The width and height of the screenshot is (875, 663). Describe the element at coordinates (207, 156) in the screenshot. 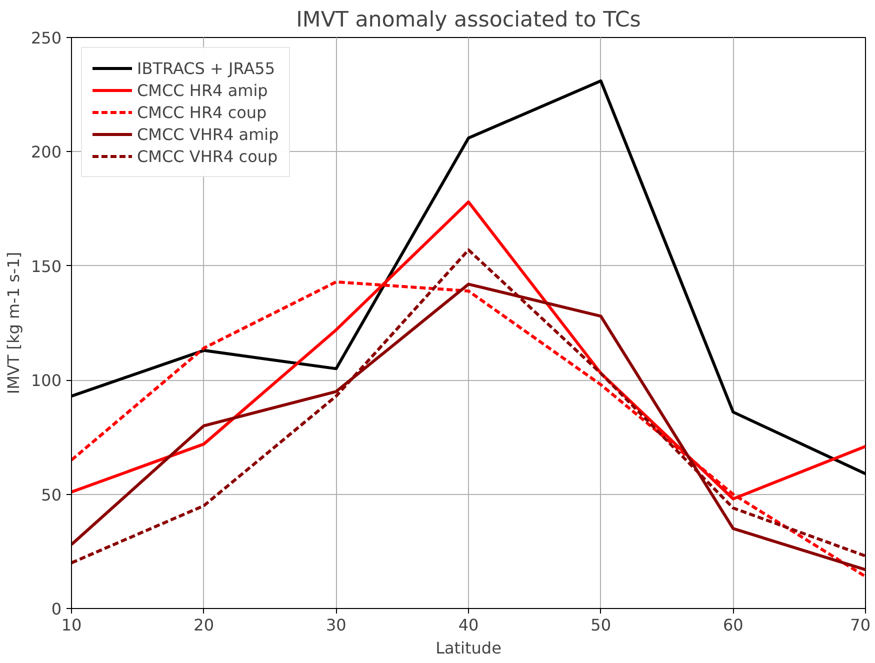

I see `legend-label: CMCC VHR4 coup` at that location.